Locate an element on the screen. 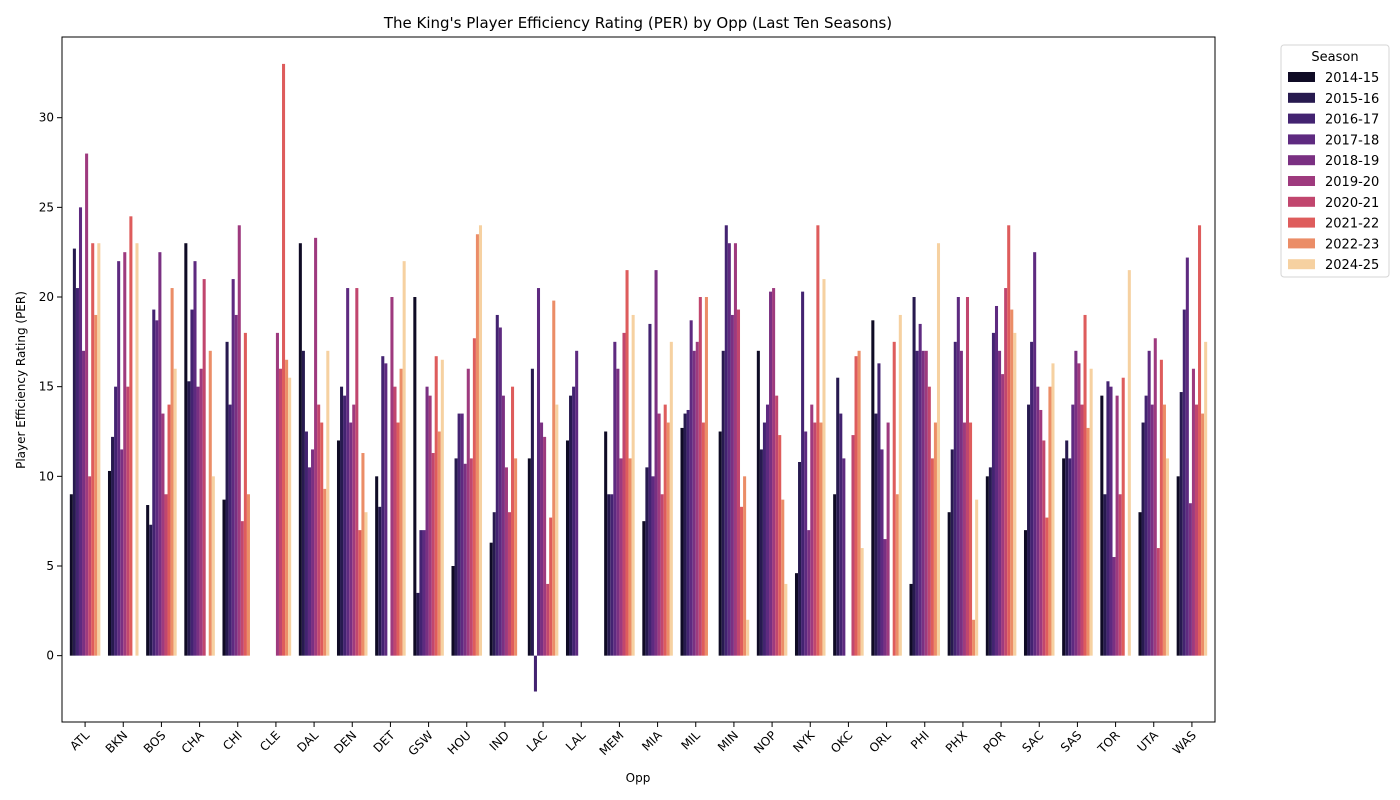  legend-label: 2022-23 is located at coordinates (1352, 244).